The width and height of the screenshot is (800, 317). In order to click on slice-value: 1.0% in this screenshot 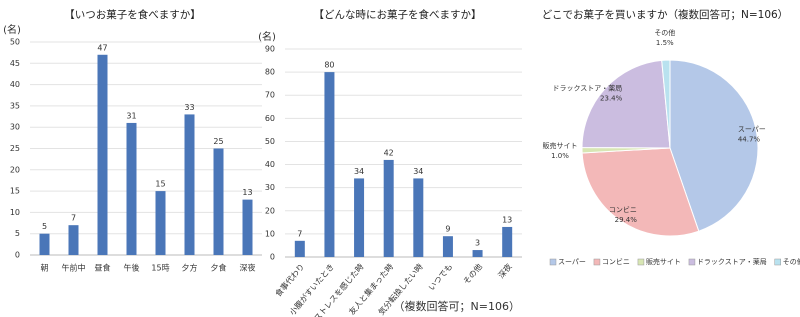, I will do `click(560, 156)`.